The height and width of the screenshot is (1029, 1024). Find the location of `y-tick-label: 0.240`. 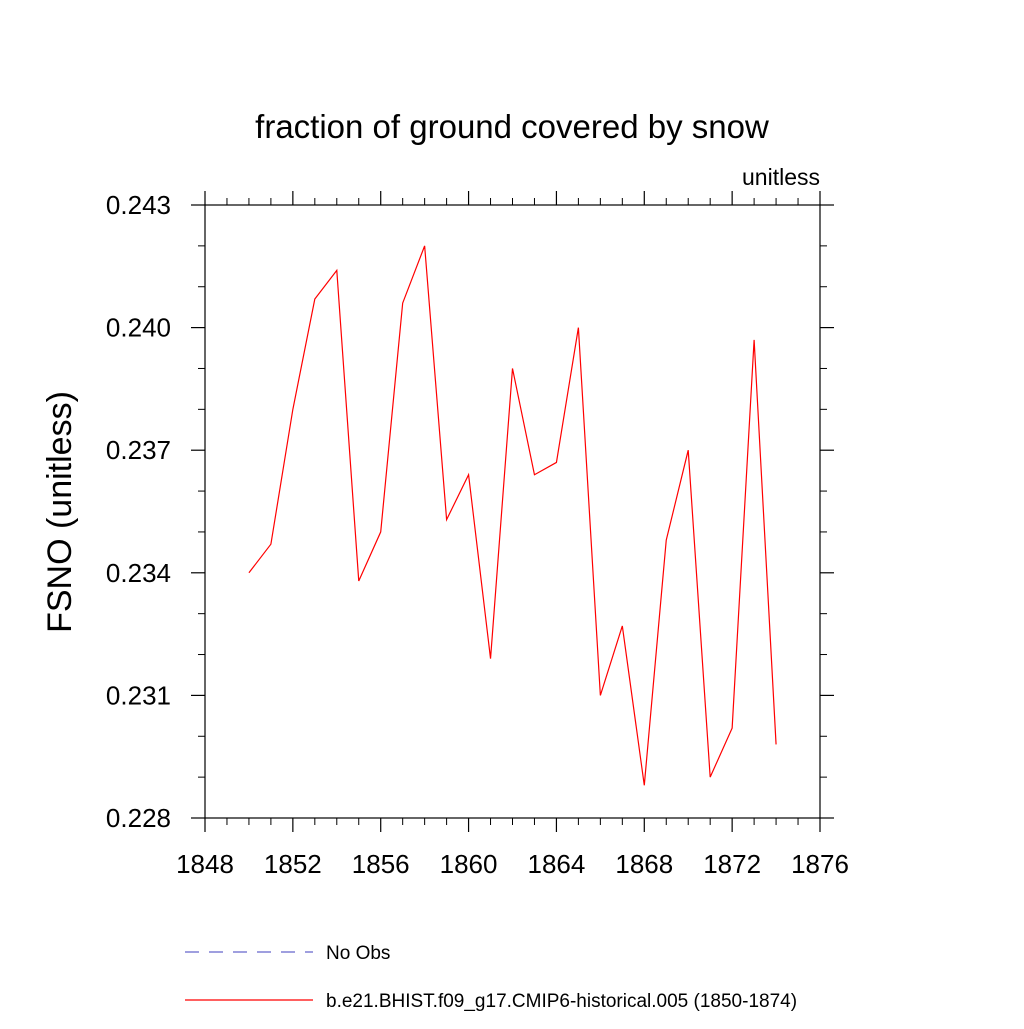

y-tick-label: 0.240 is located at coordinates (138, 328).